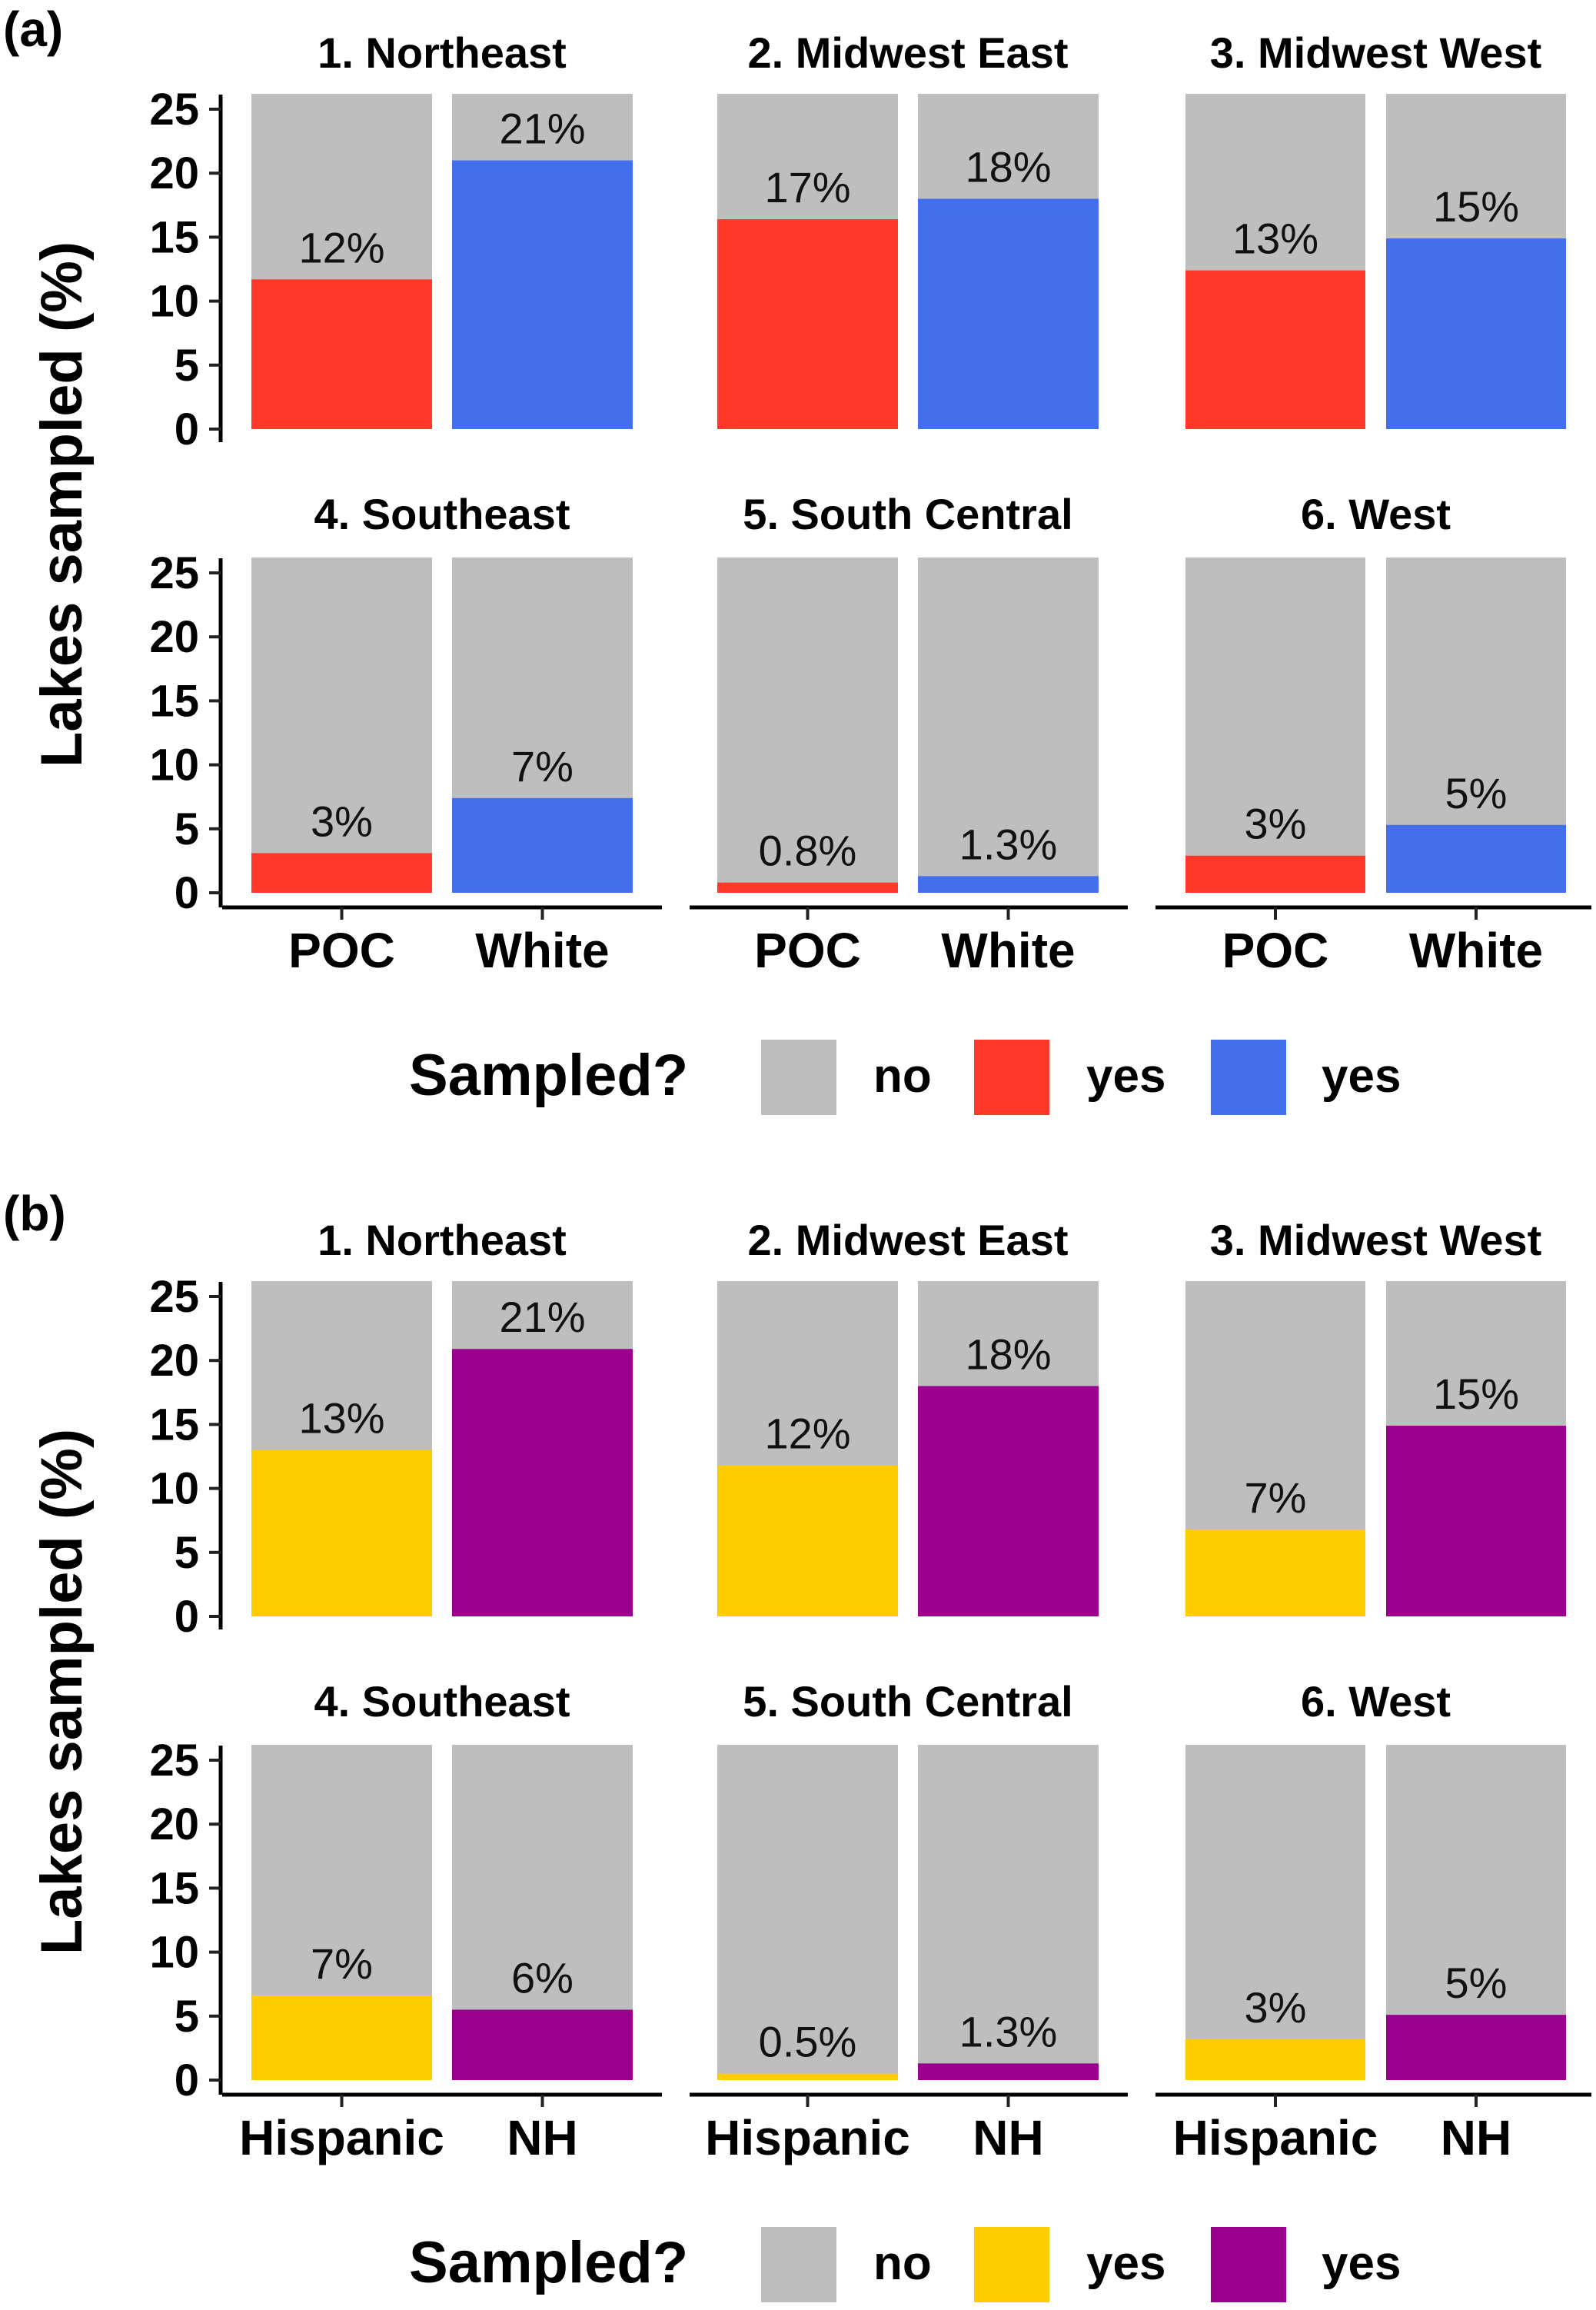 This screenshot has width=1596, height=2310. I want to click on facet: 3. Midwest West 7% 15%, so click(1375, 1416).